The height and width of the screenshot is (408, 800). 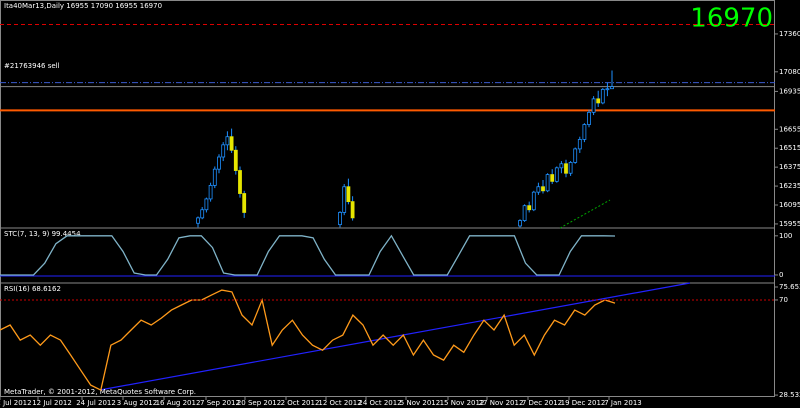 What do you see at coordinates (783, 300) in the screenshot?
I see `tick-label: 70` at bounding box center [783, 300].